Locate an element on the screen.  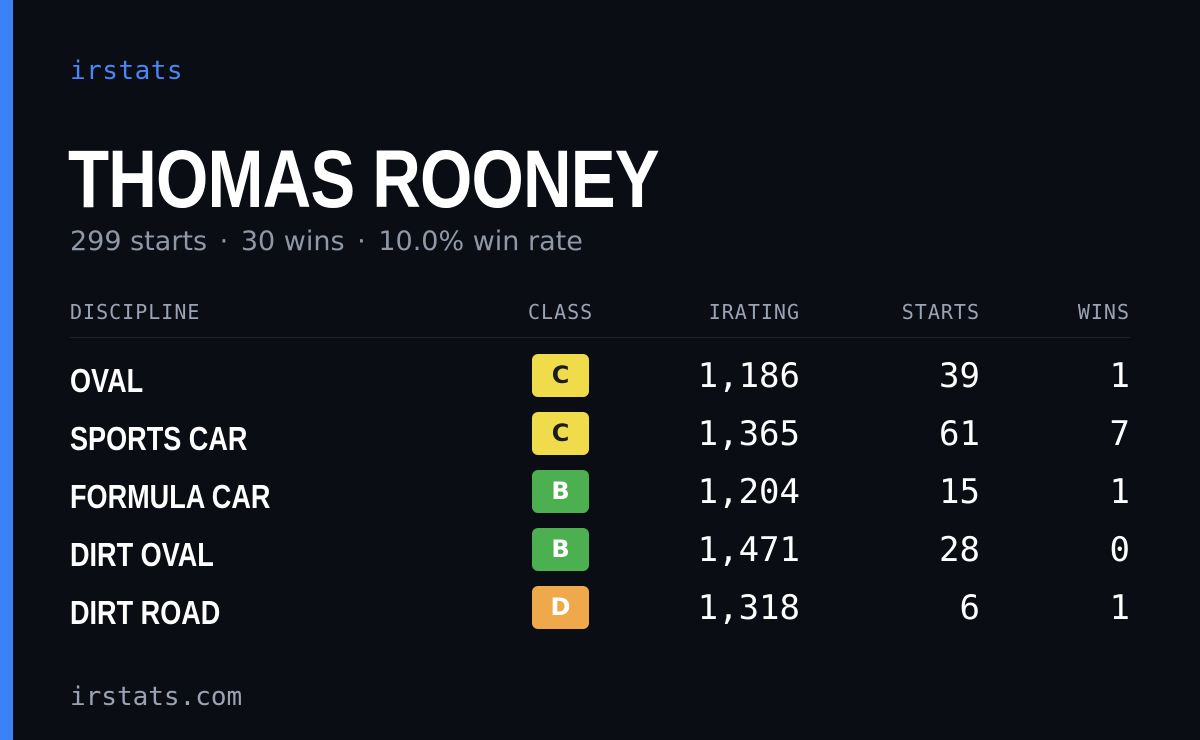
header-starts: STARTS is located at coordinates (940, 312).